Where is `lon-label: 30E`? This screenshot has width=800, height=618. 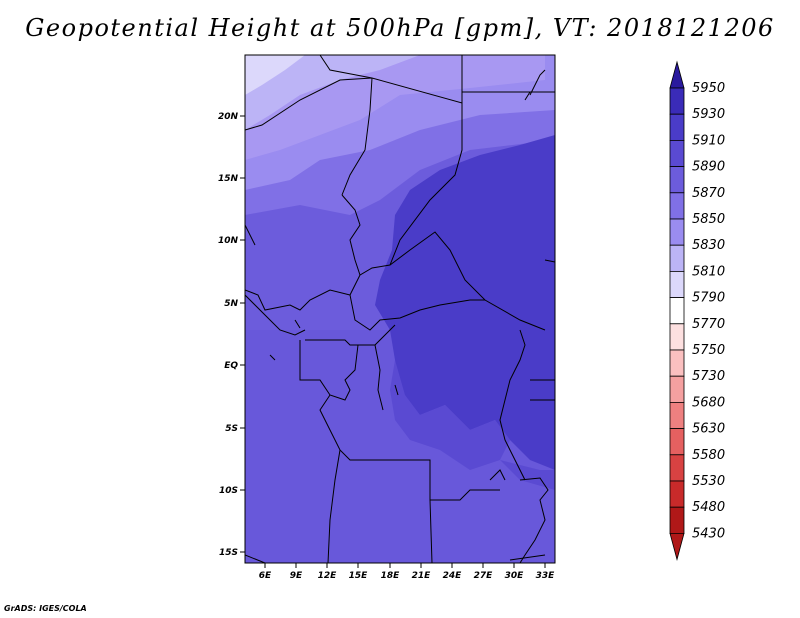
lon-label: 30E is located at coordinates (515, 576).